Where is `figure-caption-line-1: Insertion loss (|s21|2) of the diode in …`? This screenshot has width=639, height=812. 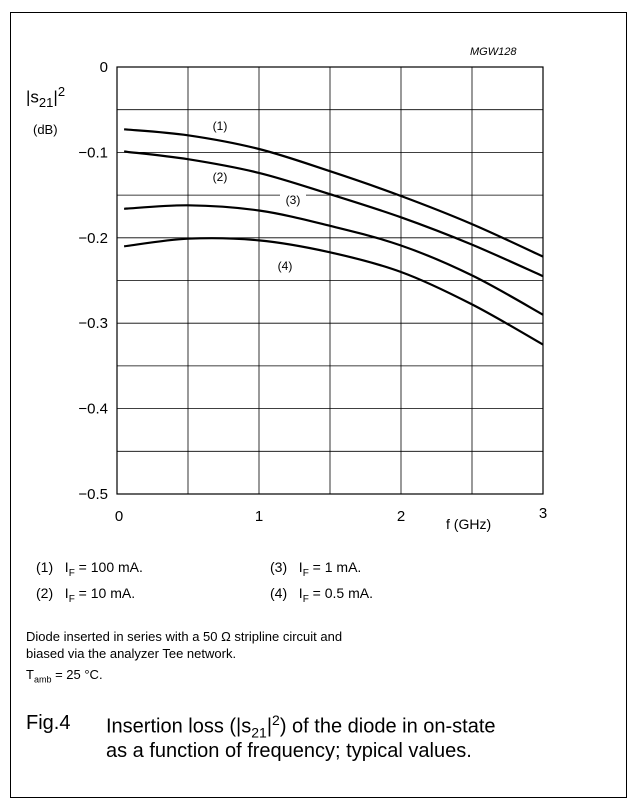 figure-caption-line-1: Insertion loss (|s21|2) of the diode in … is located at coordinates (301, 726).